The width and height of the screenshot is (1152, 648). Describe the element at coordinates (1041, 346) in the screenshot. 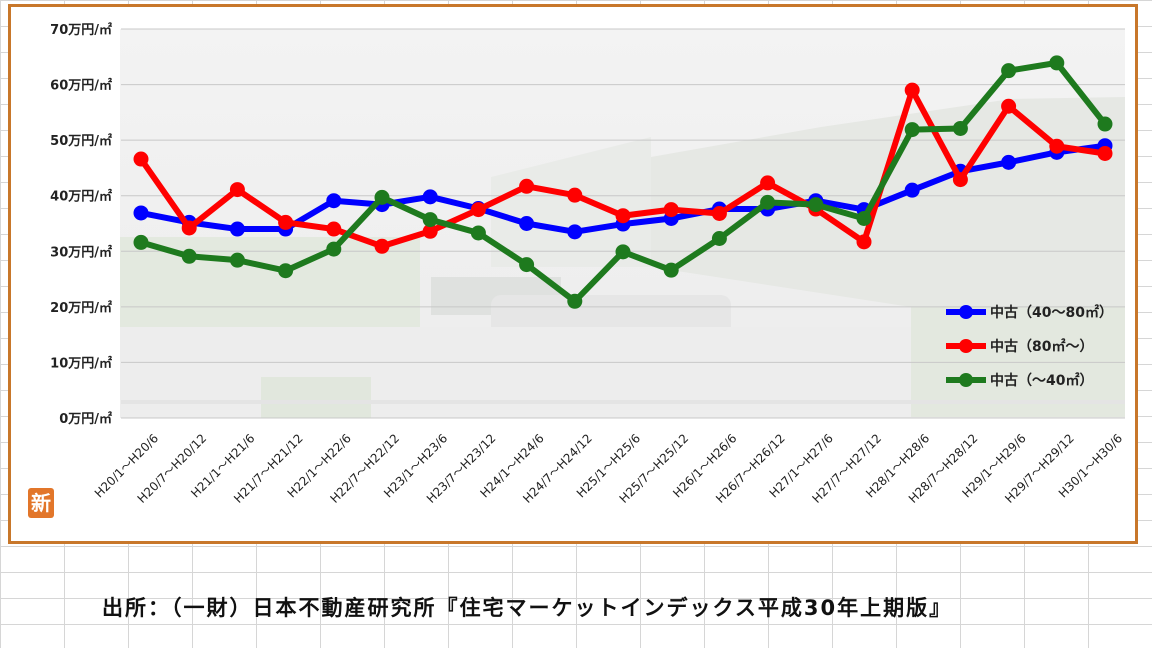

I see `legend-label: 中古（80㎡～）` at that location.